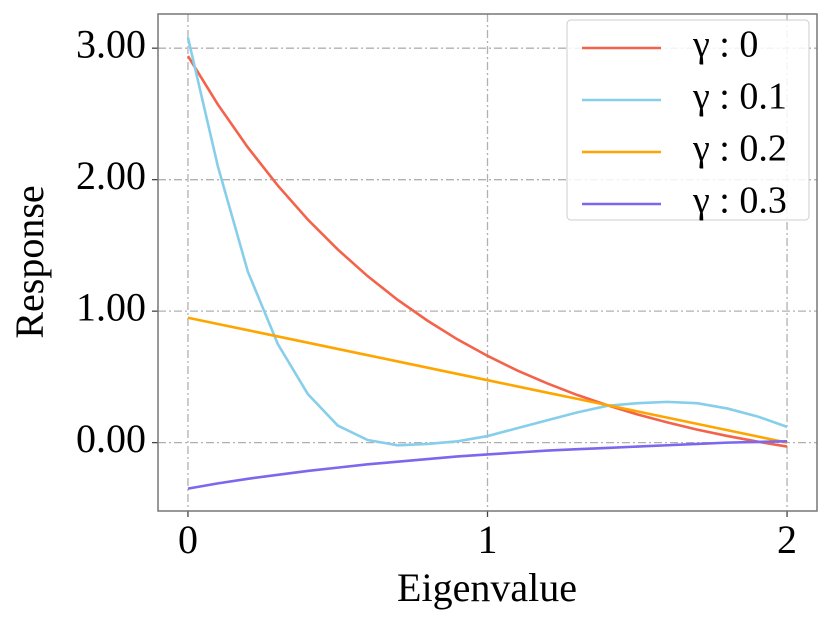  What do you see at coordinates (111, 43) in the screenshot?
I see `y-tick-label: 3.00` at bounding box center [111, 43].